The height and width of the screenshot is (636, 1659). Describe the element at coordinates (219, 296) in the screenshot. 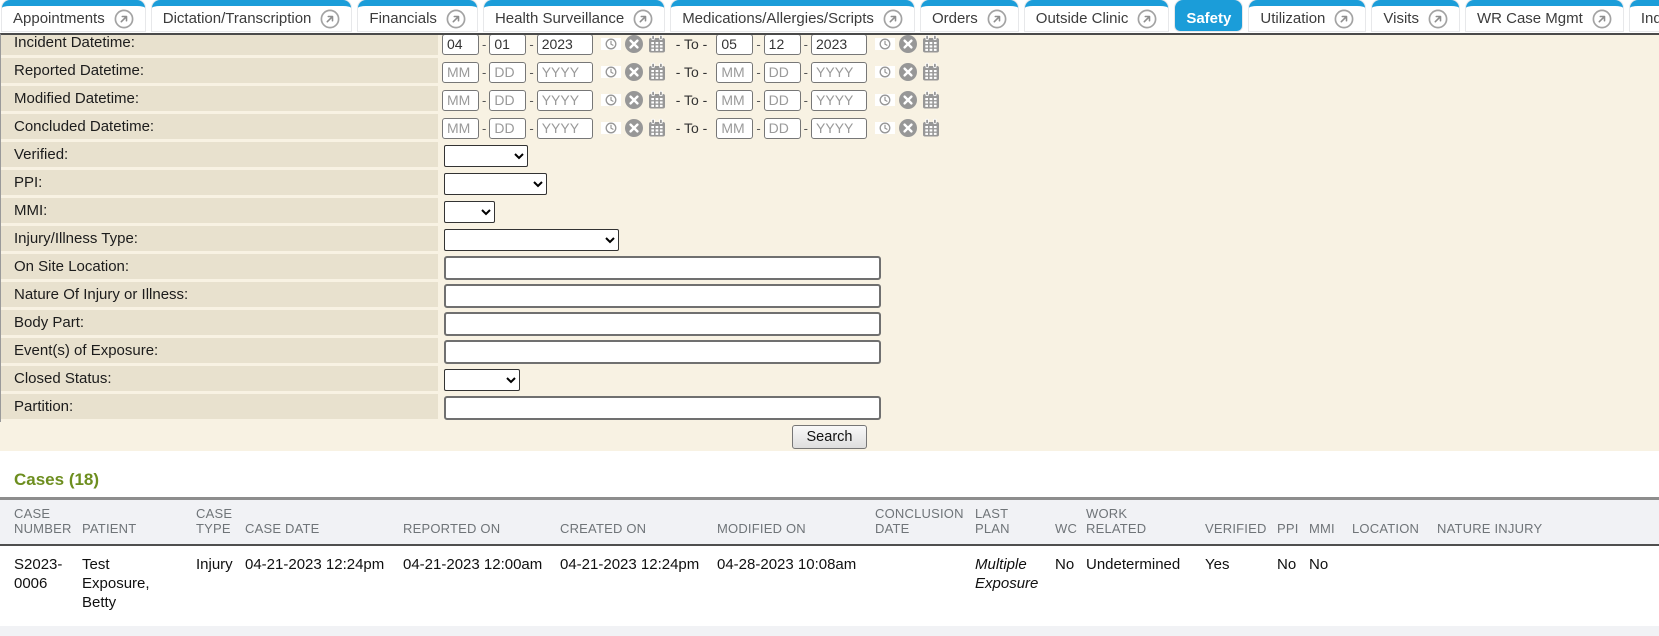

I see `field-label: Nature Of Injury or Illness:` at that location.